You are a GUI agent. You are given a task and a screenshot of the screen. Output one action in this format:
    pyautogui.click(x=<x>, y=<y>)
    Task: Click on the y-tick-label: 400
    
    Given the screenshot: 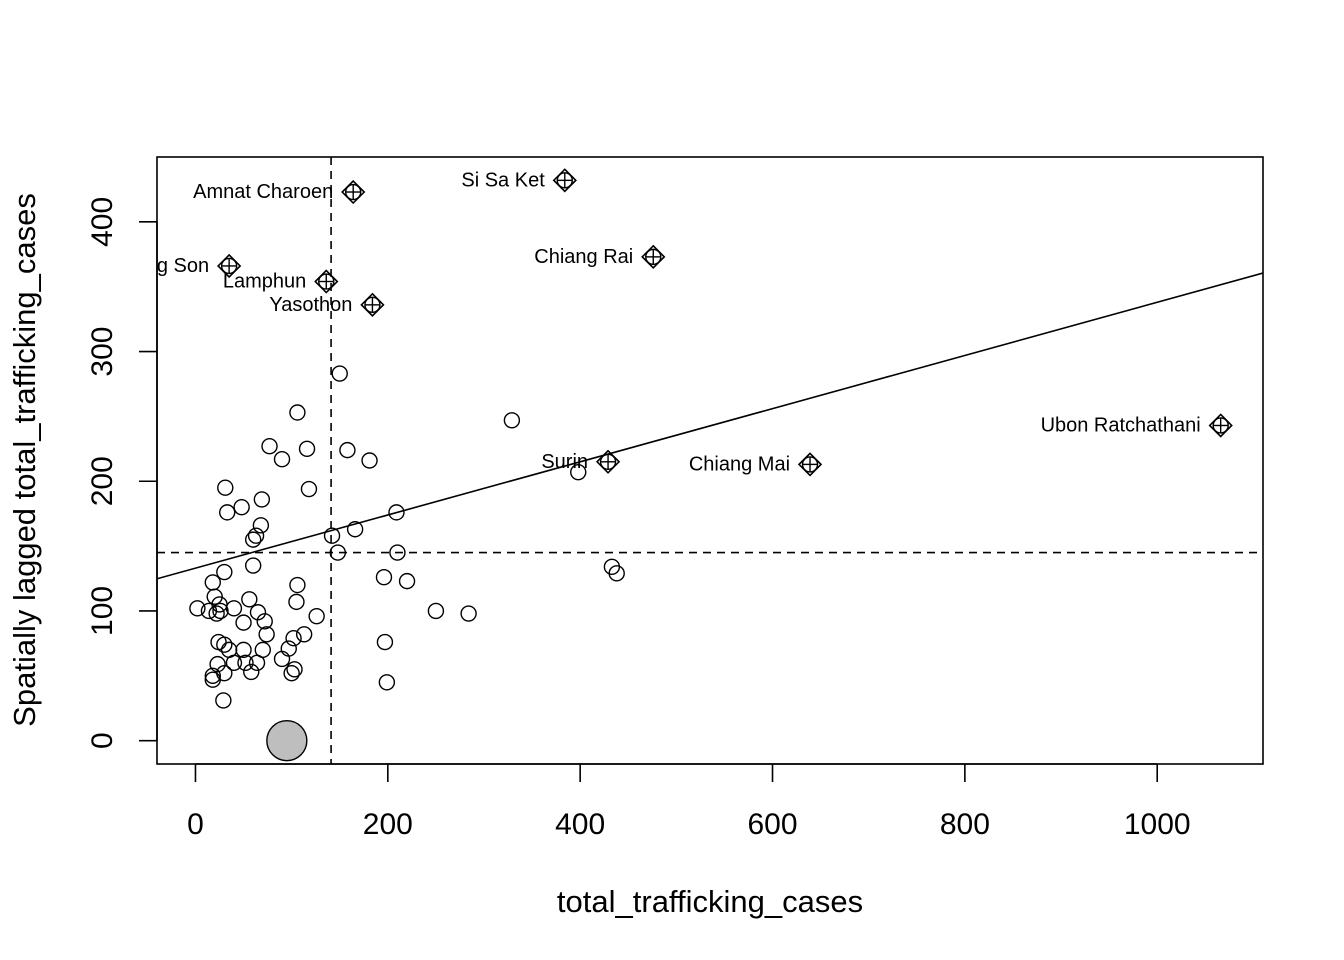 What is the action you would take?
    pyautogui.click(x=102, y=222)
    